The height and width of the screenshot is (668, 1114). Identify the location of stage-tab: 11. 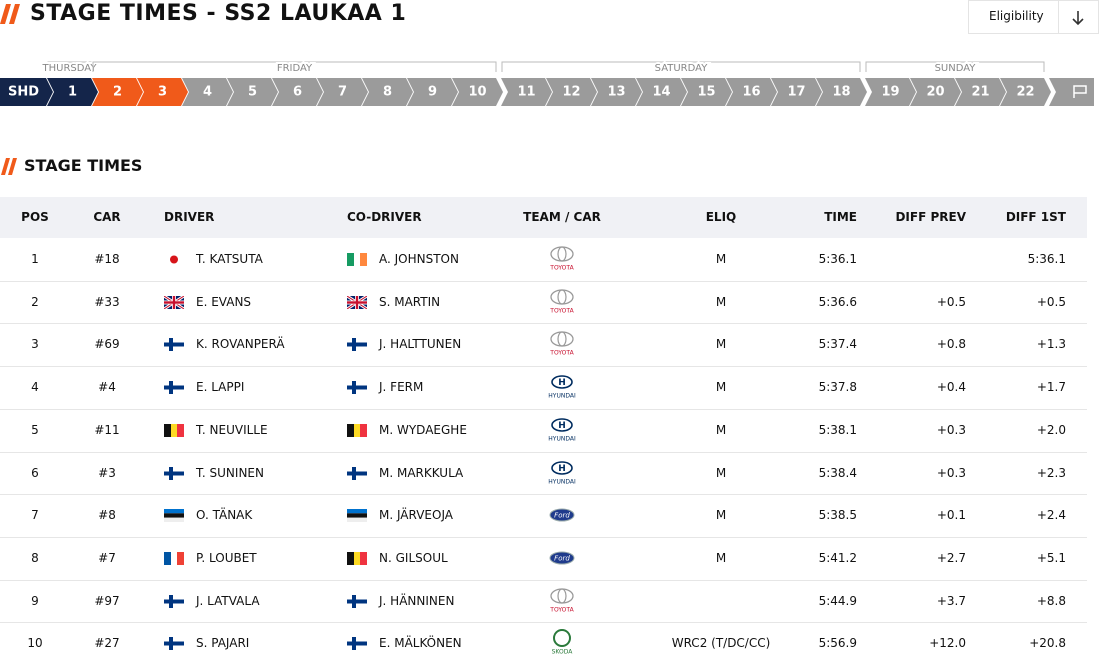
(526, 92).